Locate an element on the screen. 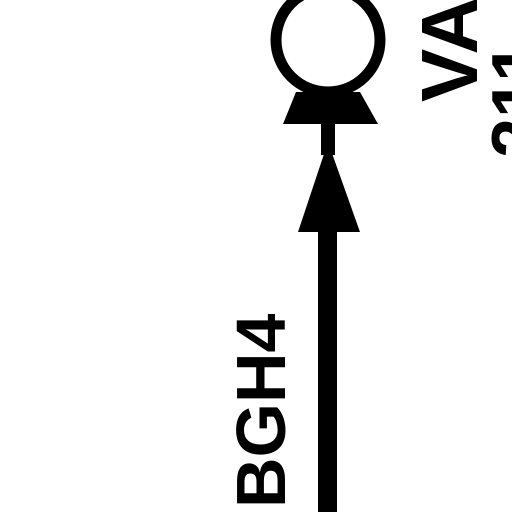  connector-stem is located at coordinates (328, 135).